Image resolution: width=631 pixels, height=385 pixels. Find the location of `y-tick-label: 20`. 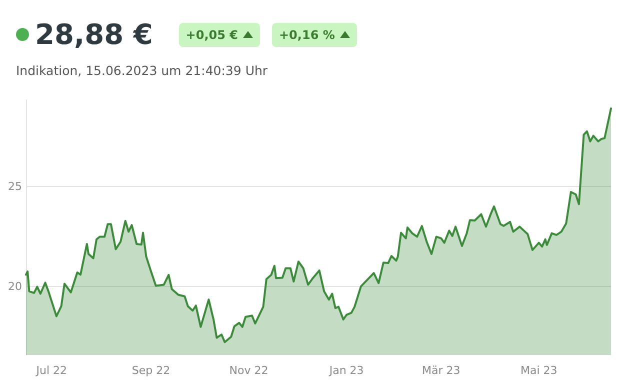

y-tick-label: 20 is located at coordinates (15, 287).